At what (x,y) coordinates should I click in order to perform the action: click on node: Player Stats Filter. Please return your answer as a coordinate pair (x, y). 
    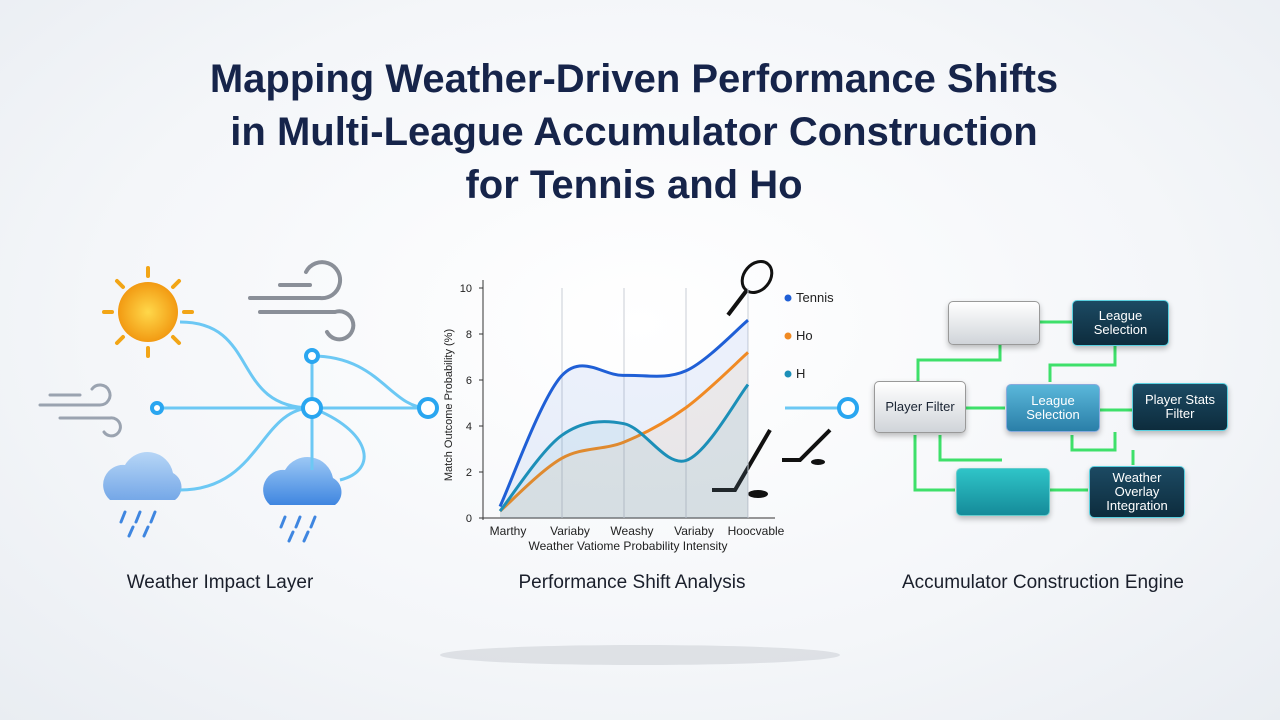
    Looking at the image, I should click on (1180, 407).